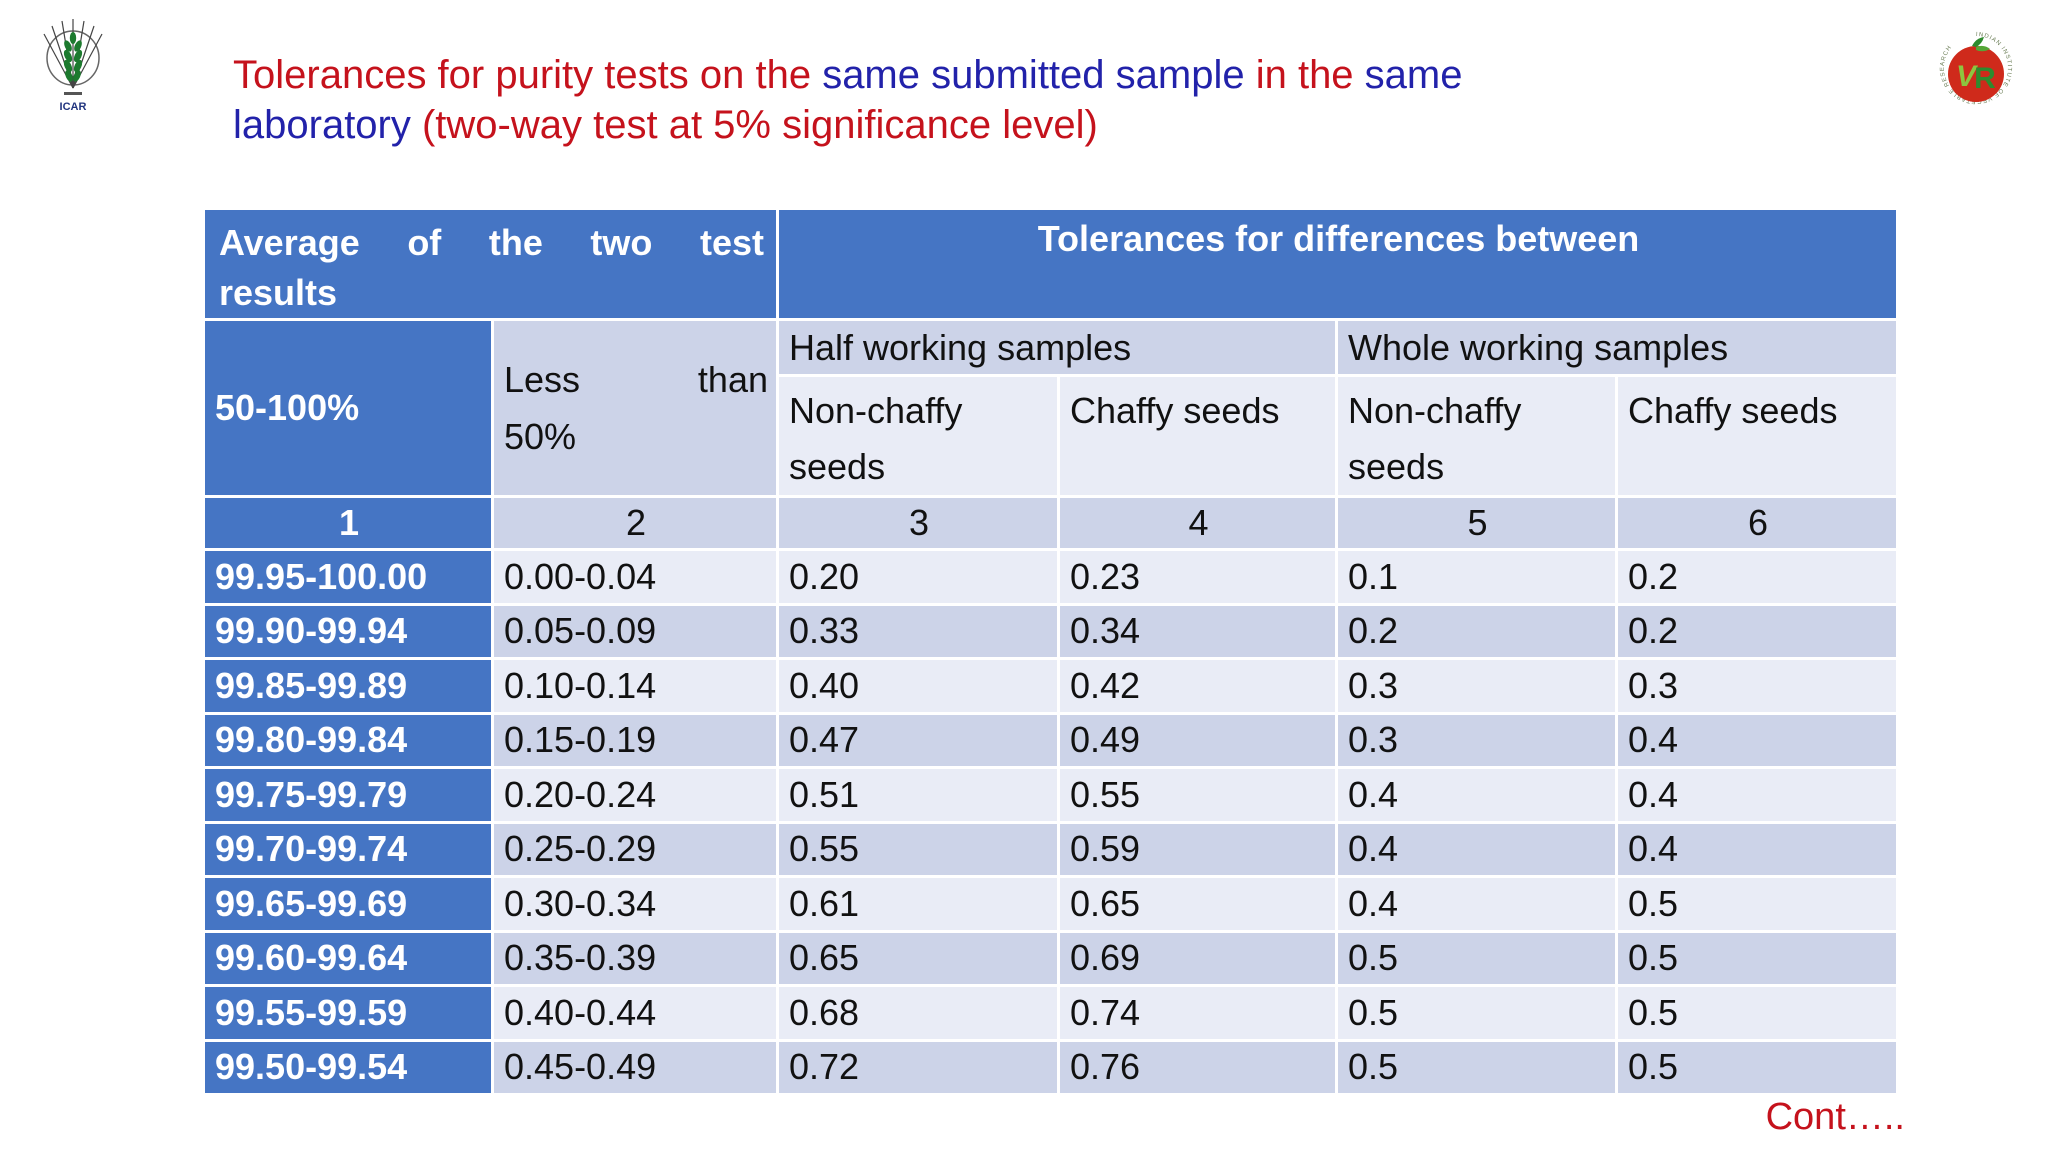 The height and width of the screenshot is (1152, 2048). I want to click on value-cell: 0.23, so click(1197, 577).